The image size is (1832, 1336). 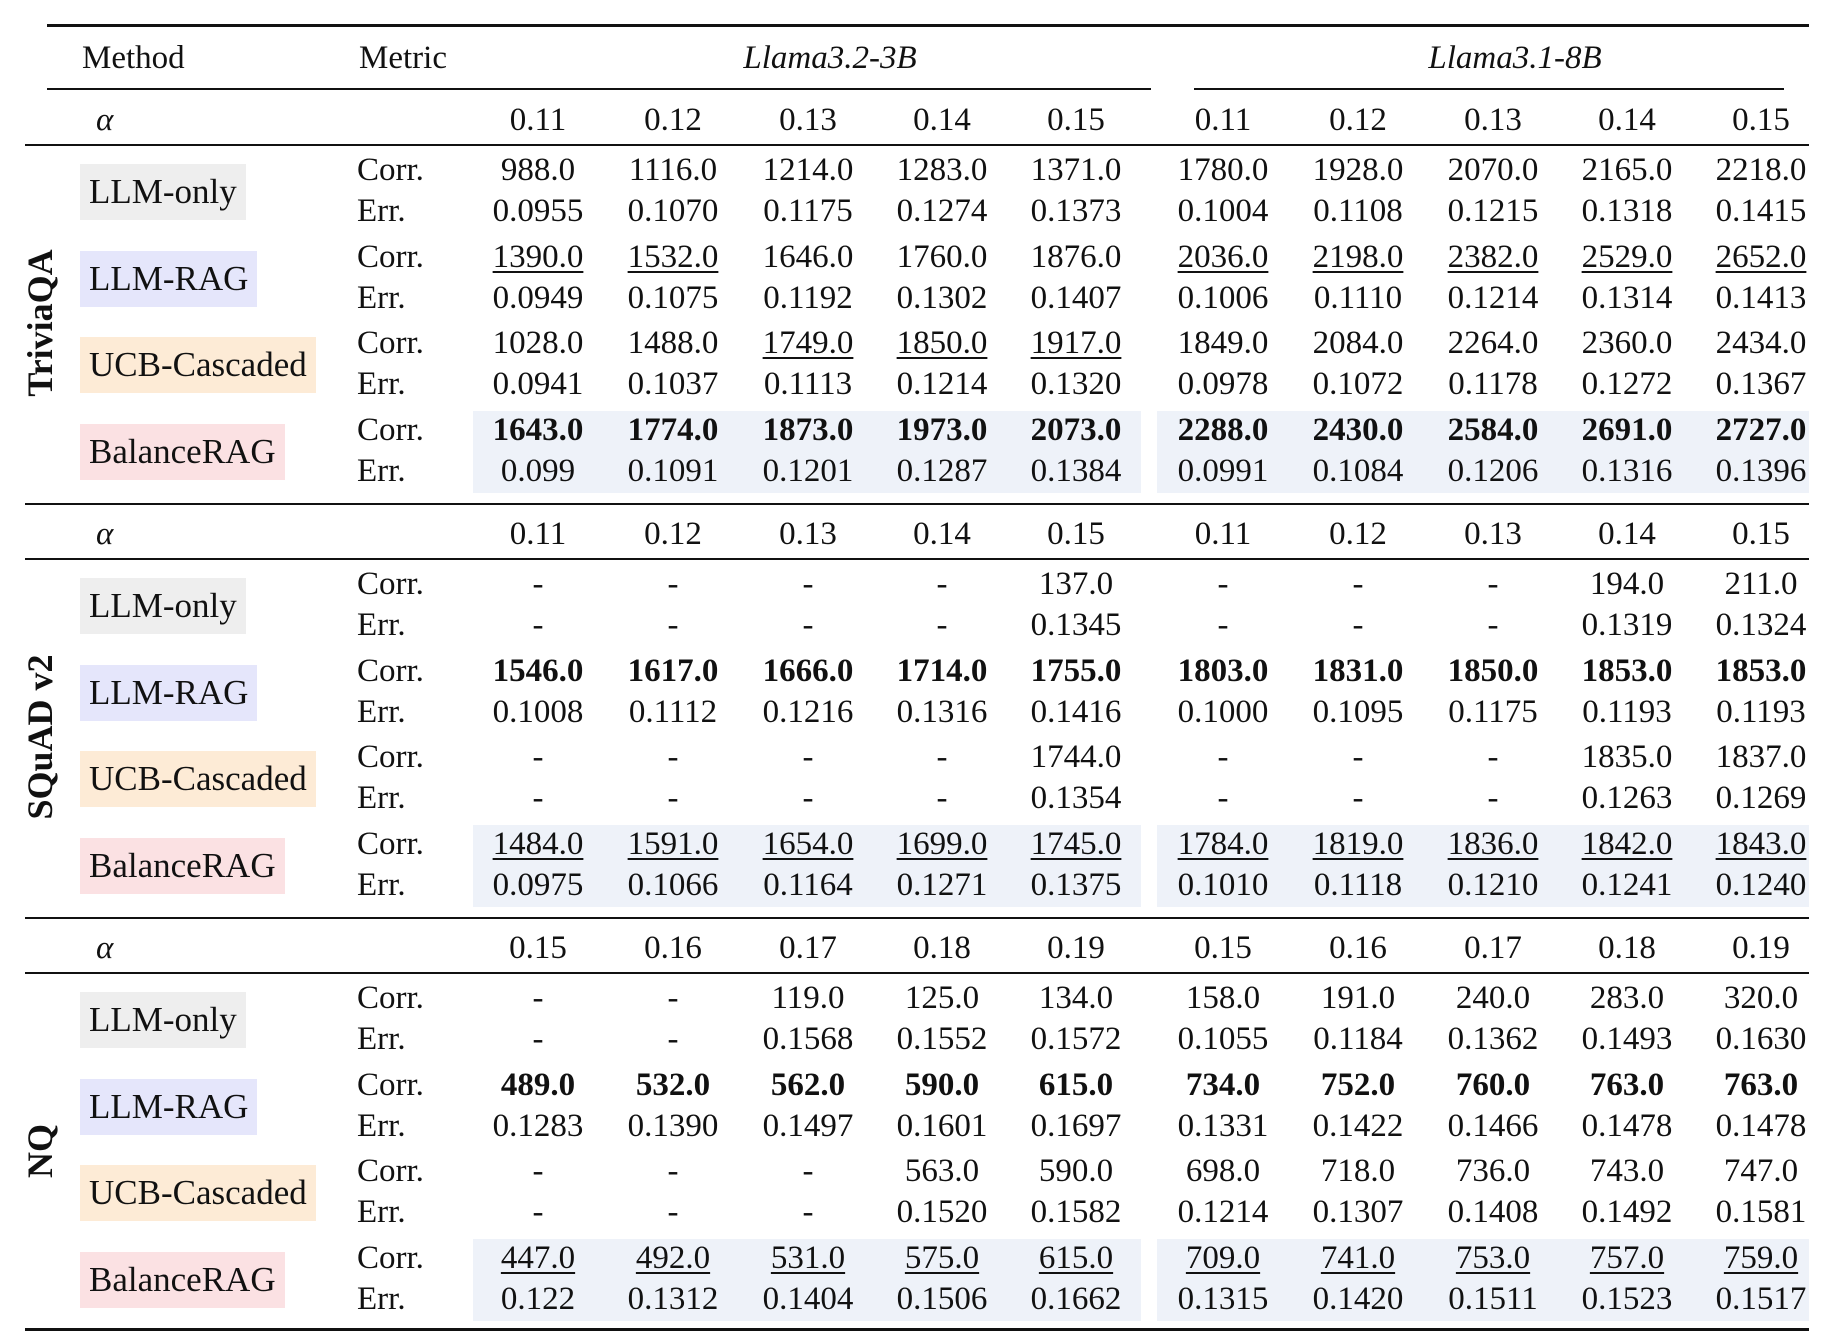 I want to click on err-value: 0.1552, so click(x=942, y=1039).